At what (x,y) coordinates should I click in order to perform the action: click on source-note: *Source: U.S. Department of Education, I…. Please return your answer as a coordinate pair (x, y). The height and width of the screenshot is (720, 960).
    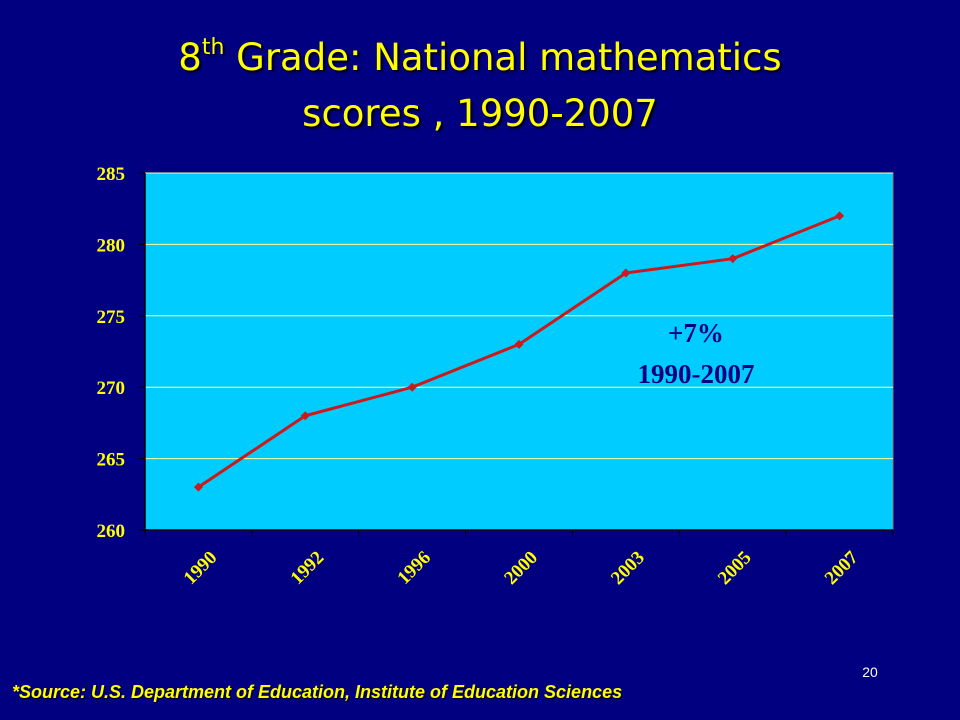
    Looking at the image, I should click on (317, 692).